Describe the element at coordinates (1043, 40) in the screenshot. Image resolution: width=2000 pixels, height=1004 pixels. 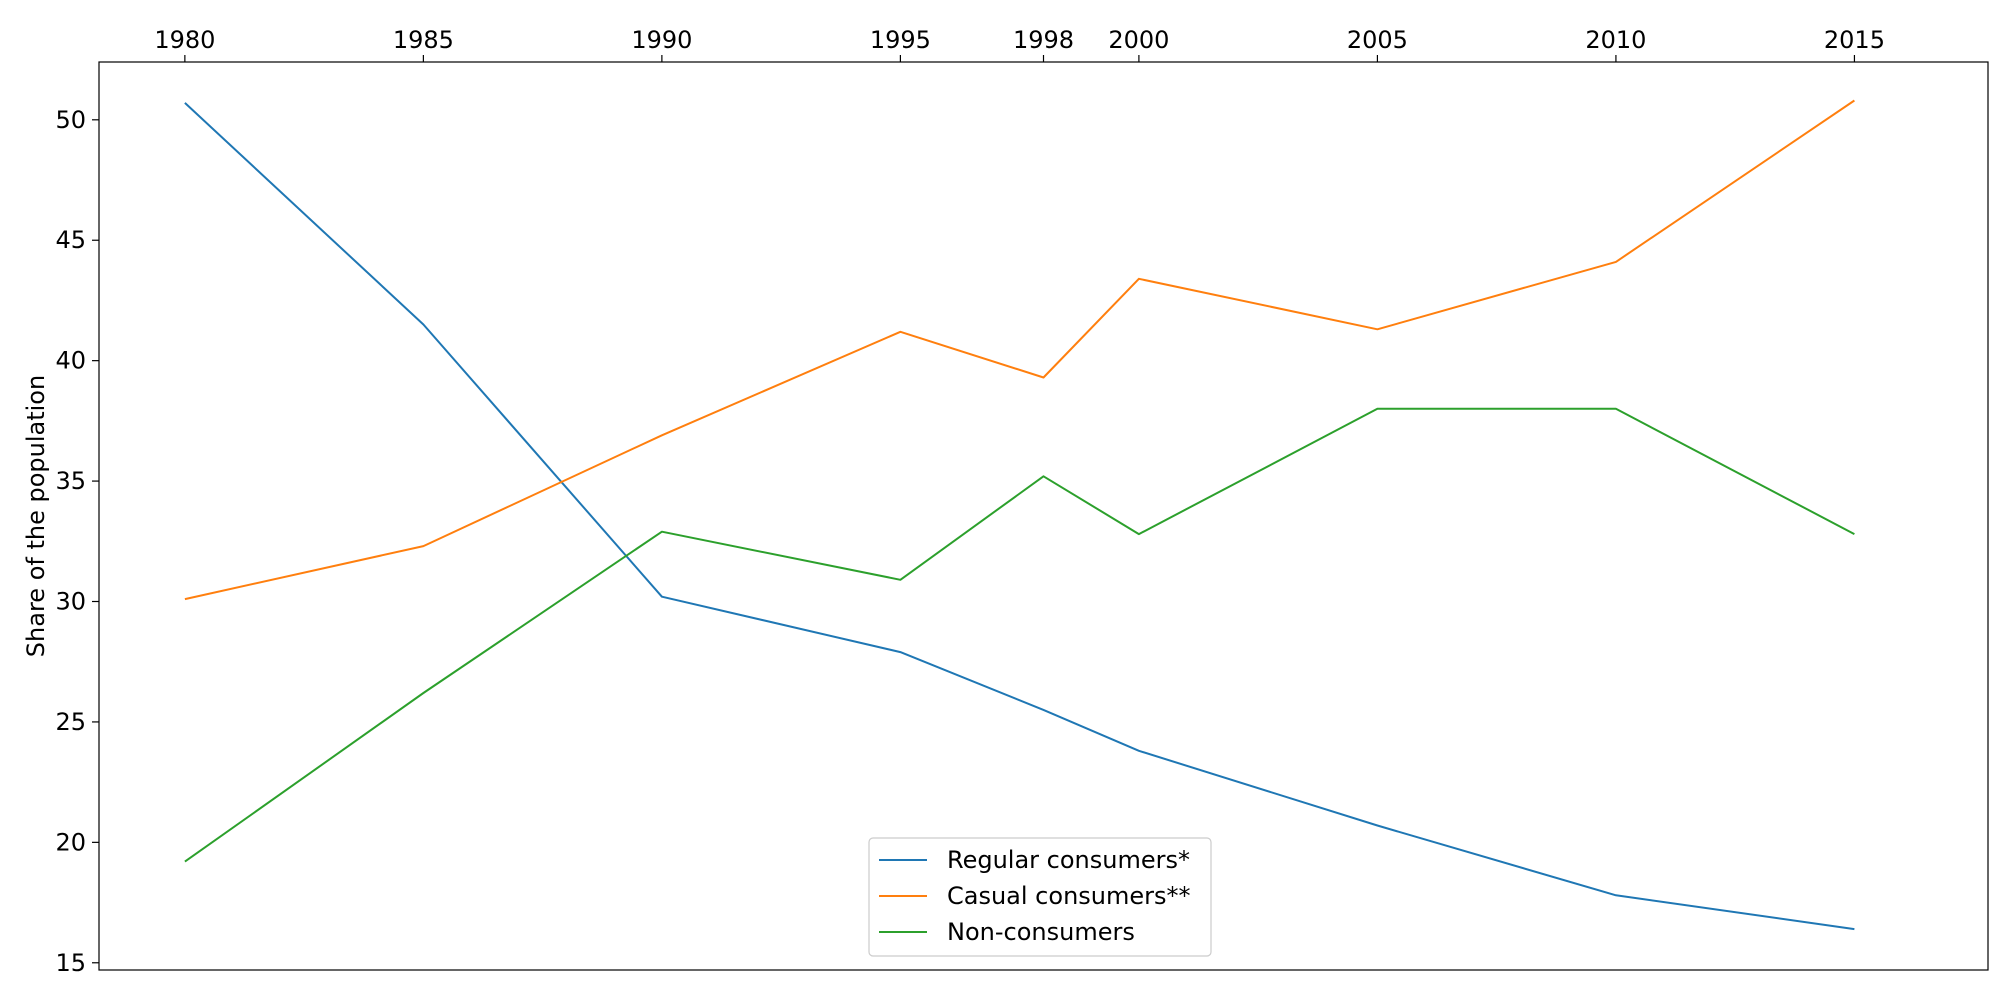
I see `x-tick-label: 1998` at that location.